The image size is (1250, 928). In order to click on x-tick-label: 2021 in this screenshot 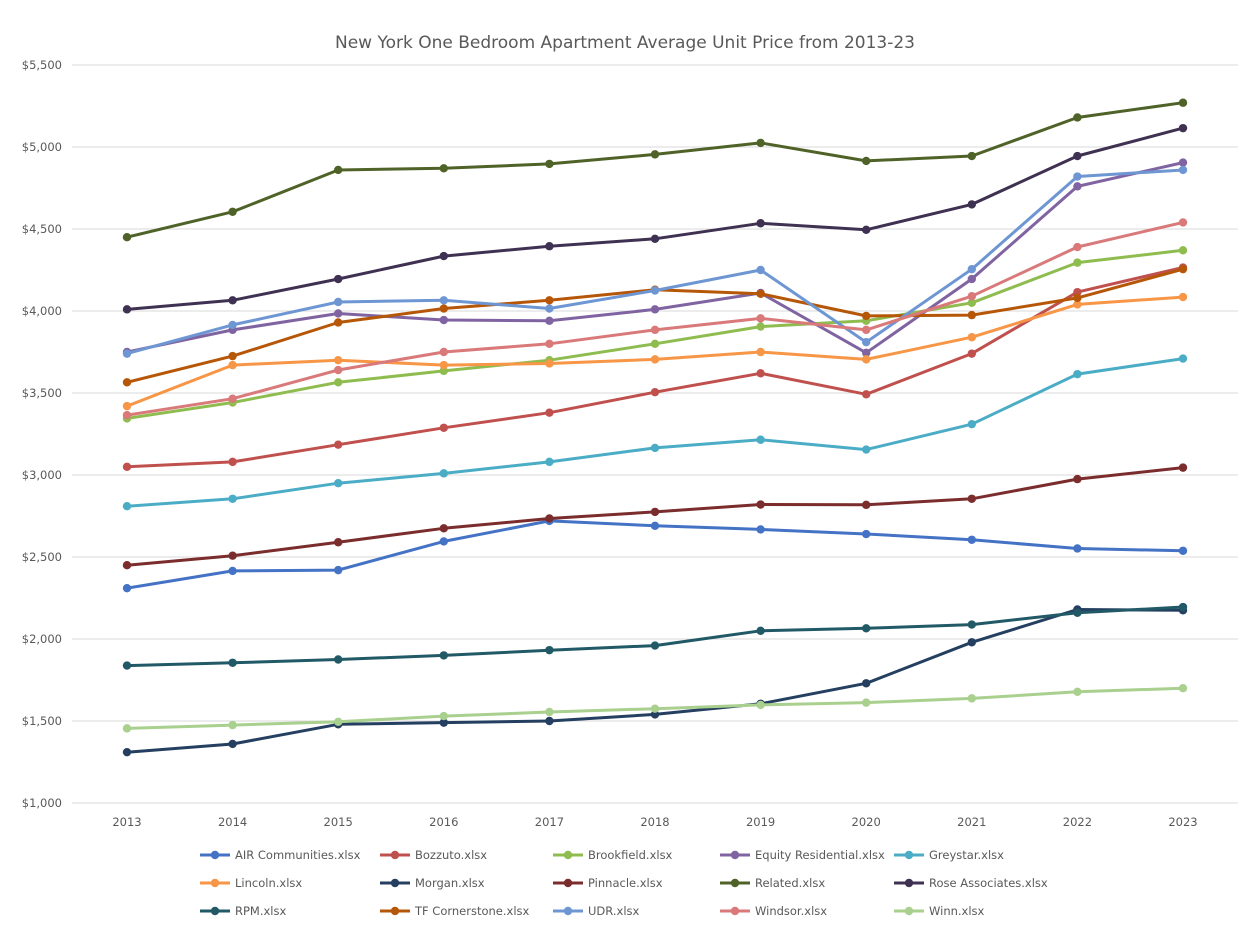, I will do `click(971, 822)`.